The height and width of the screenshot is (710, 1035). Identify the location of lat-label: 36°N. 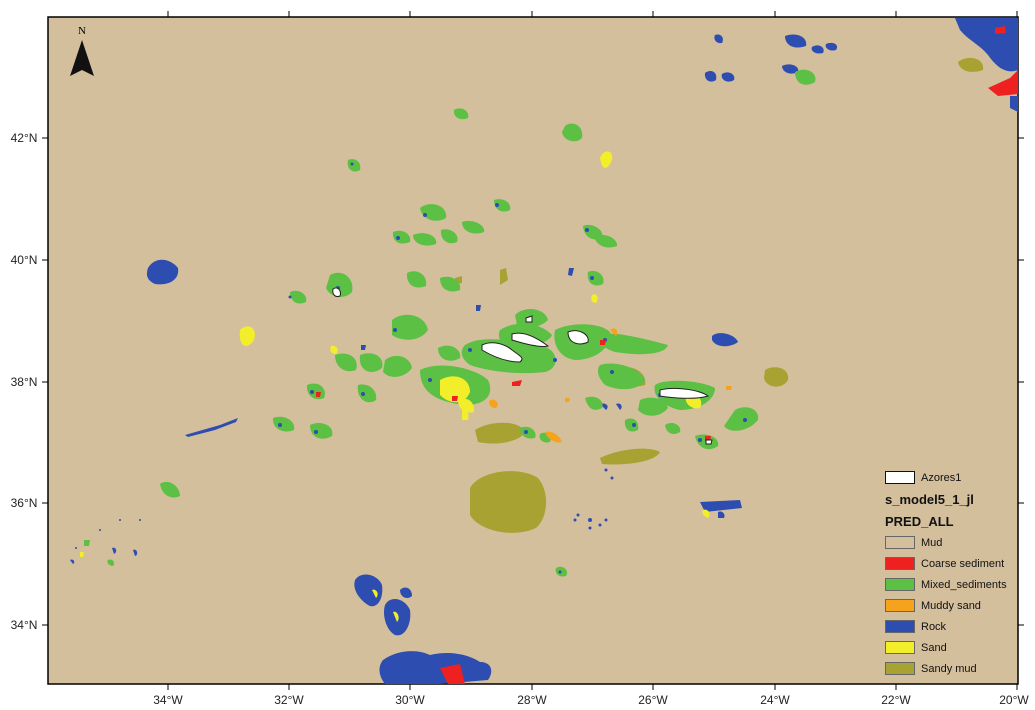
(24, 503).